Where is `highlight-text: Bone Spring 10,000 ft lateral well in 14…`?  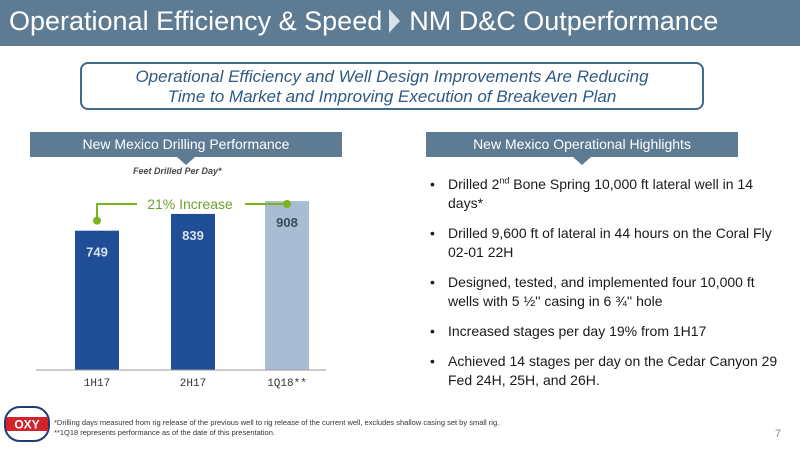 highlight-text: Bone Spring 10,000 ft lateral well in 14… is located at coordinates (600, 193).